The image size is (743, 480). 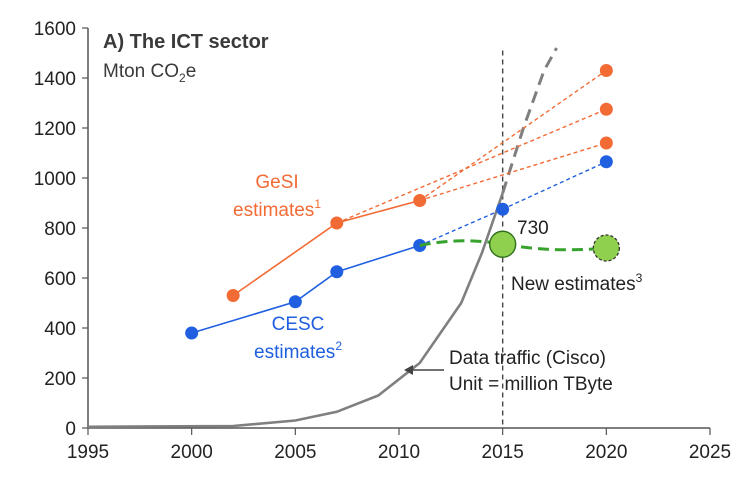 What do you see at coordinates (60, 279) in the screenshot?
I see `y-tick-label: 600` at bounding box center [60, 279].